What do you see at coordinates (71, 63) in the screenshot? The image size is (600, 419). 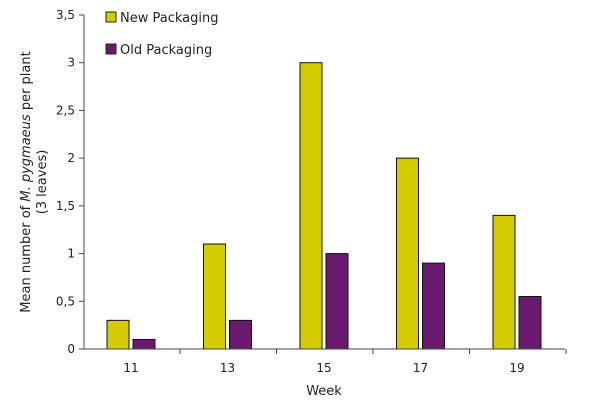 I see `y-tick-label: 3` at bounding box center [71, 63].